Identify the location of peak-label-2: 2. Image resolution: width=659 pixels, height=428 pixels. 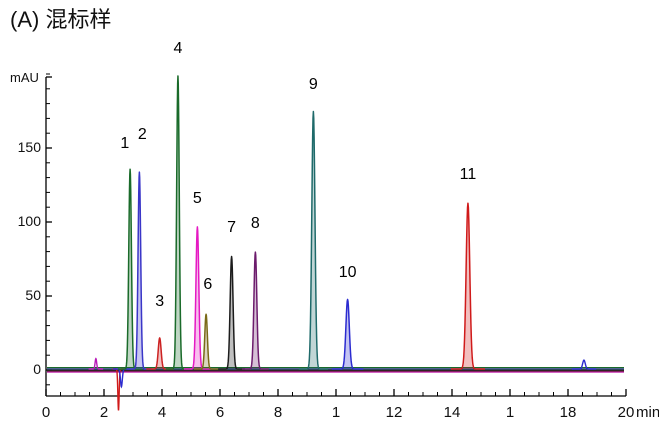
(142, 135).